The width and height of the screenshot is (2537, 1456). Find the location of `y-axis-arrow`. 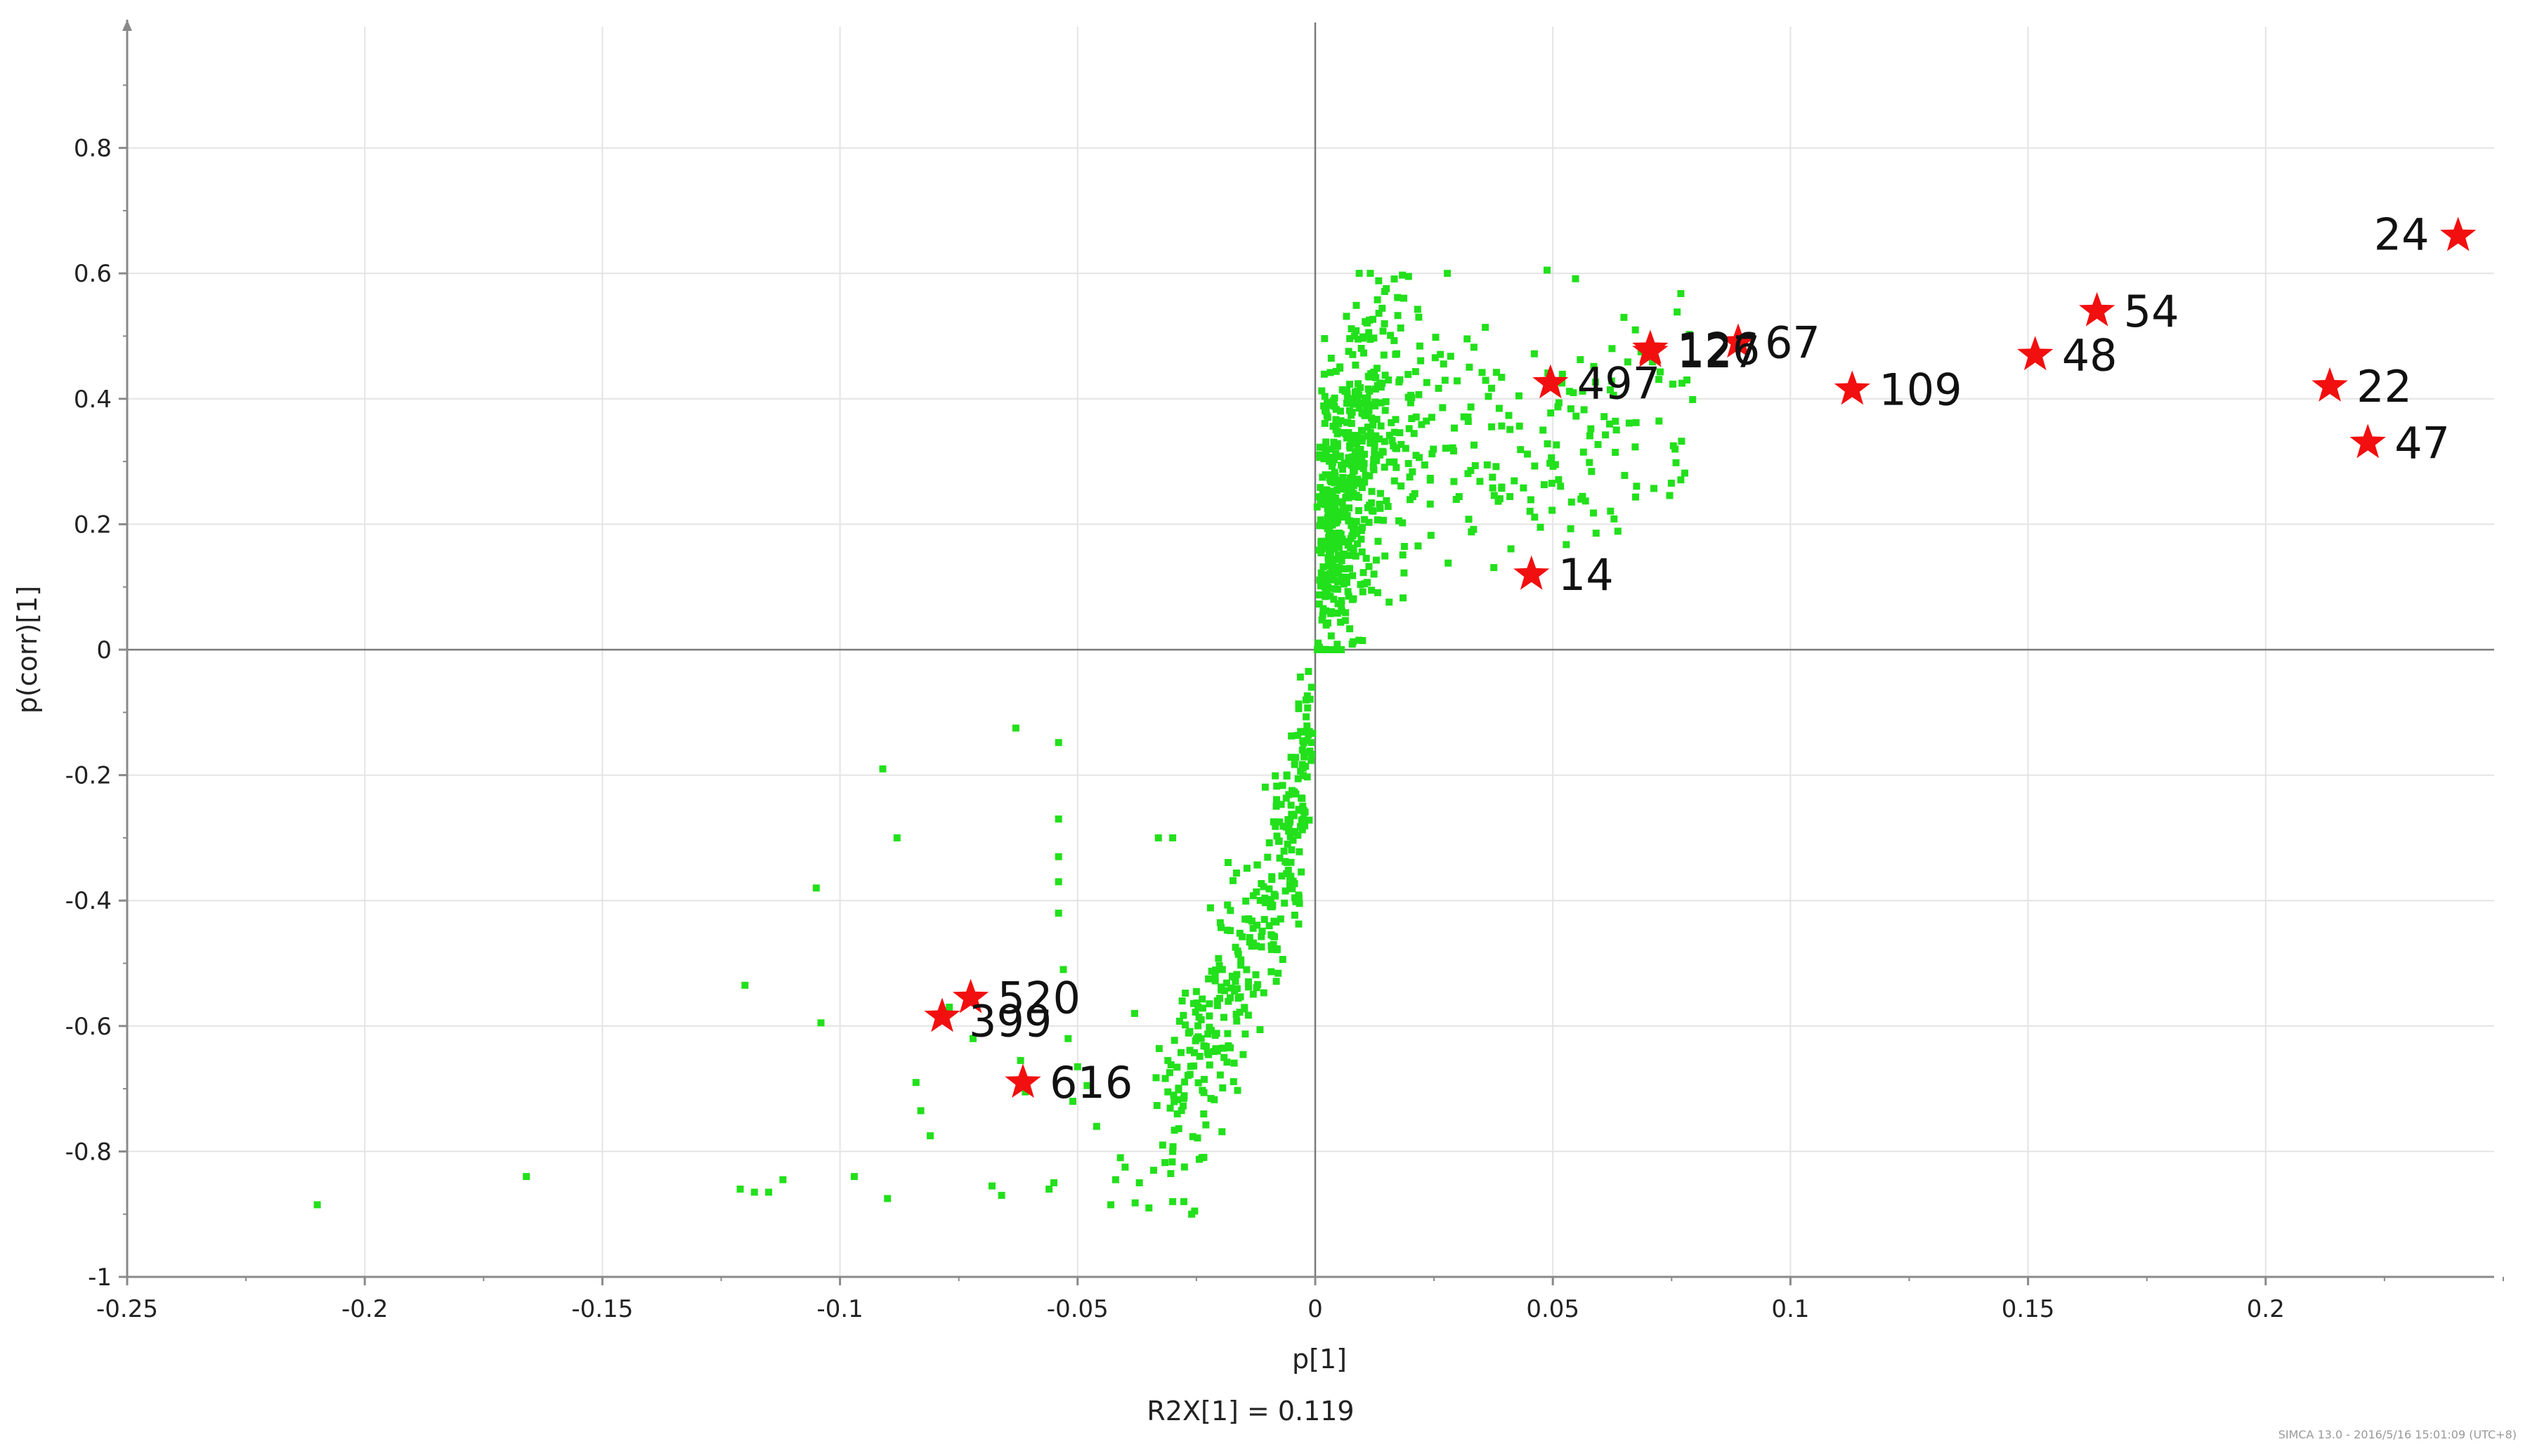

y-axis-arrow is located at coordinates (127, 26).